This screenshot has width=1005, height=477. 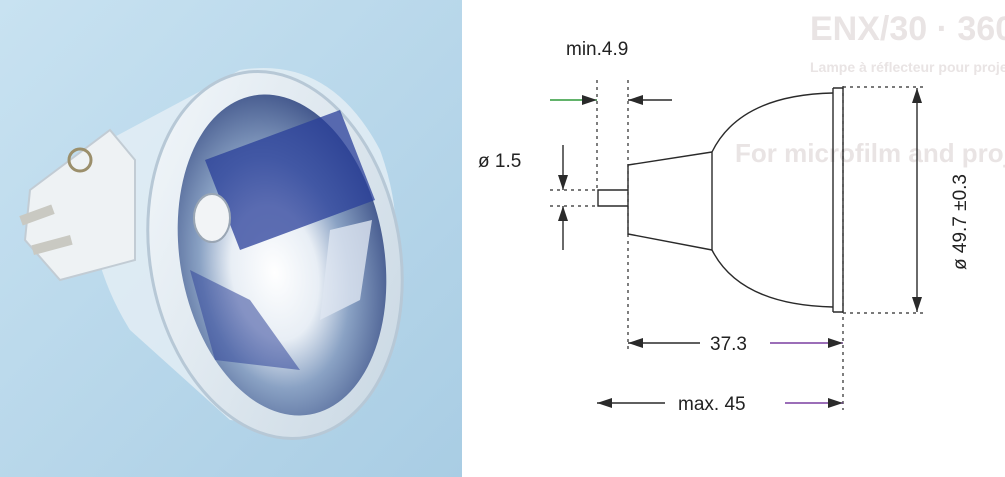 What do you see at coordinates (772, 200) in the screenshot?
I see `lamp-outline-dome` at bounding box center [772, 200].